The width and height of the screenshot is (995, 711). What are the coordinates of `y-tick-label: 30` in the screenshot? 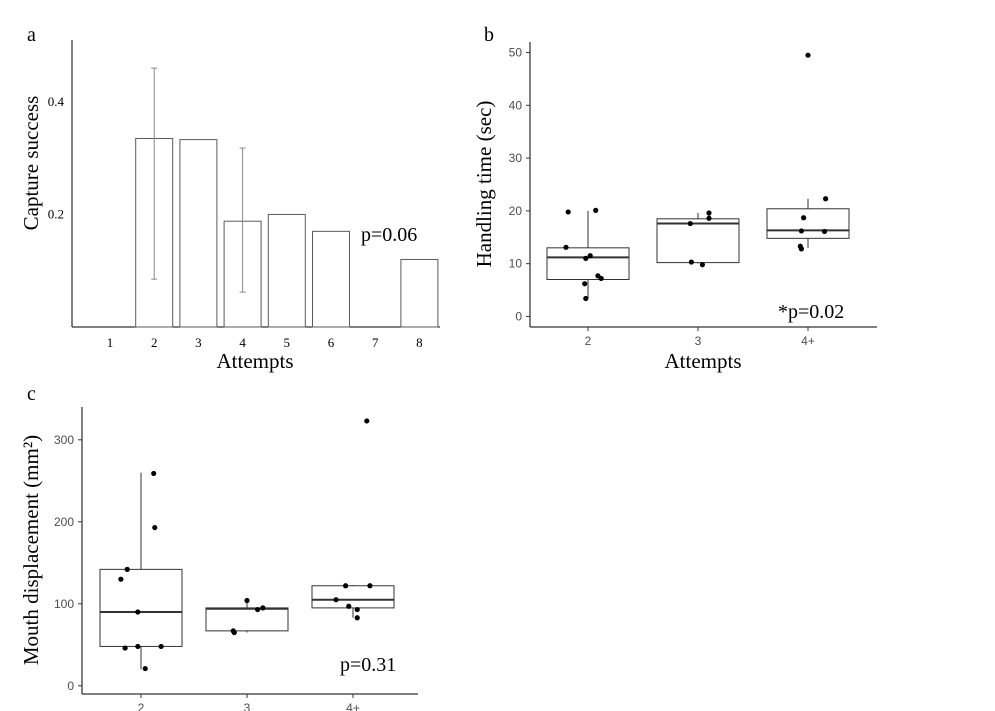 It's located at (516, 158).